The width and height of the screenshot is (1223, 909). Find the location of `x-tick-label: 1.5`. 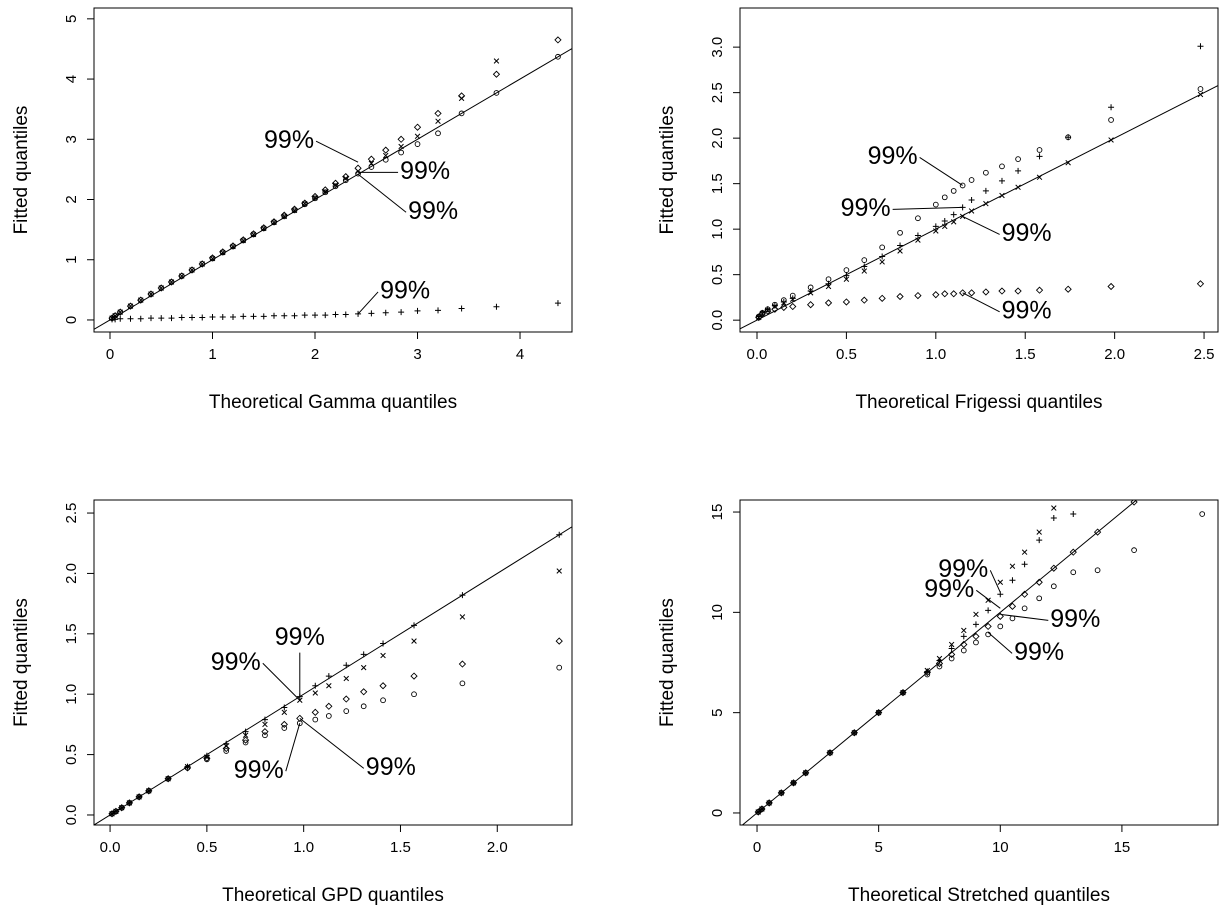

x-tick-label: 1.5 is located at coordinates (1025, 354).